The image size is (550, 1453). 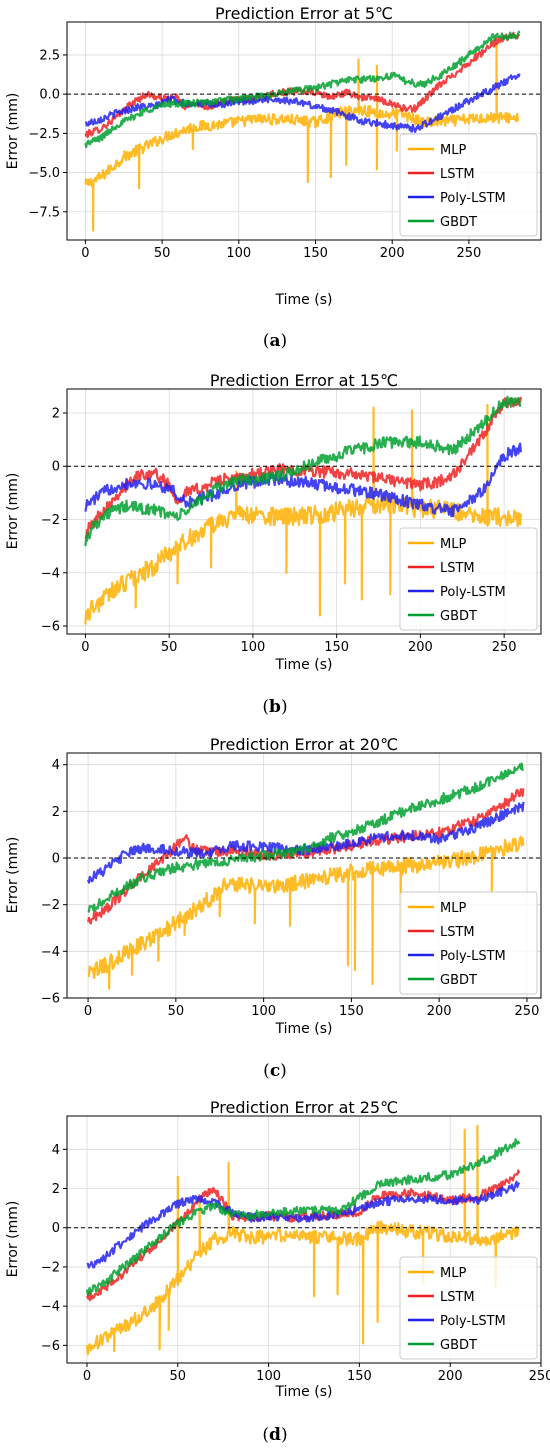 I want to click on panel-caption-letter: a, so click(x=274, y=341).